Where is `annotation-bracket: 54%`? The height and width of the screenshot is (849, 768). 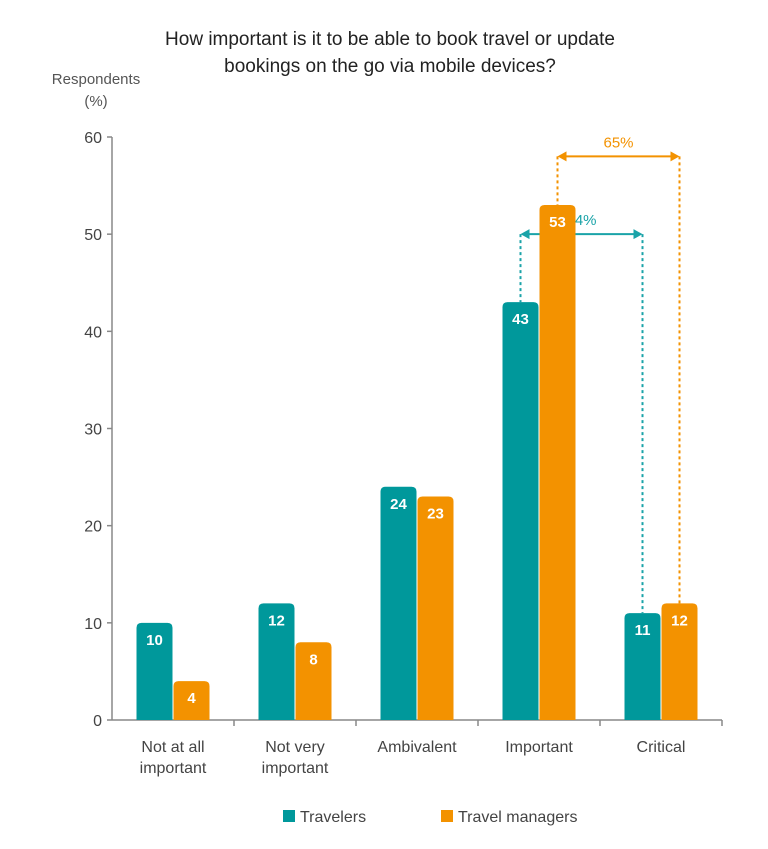 annotation-bracket: 54% is located at coordinates (581, 413).